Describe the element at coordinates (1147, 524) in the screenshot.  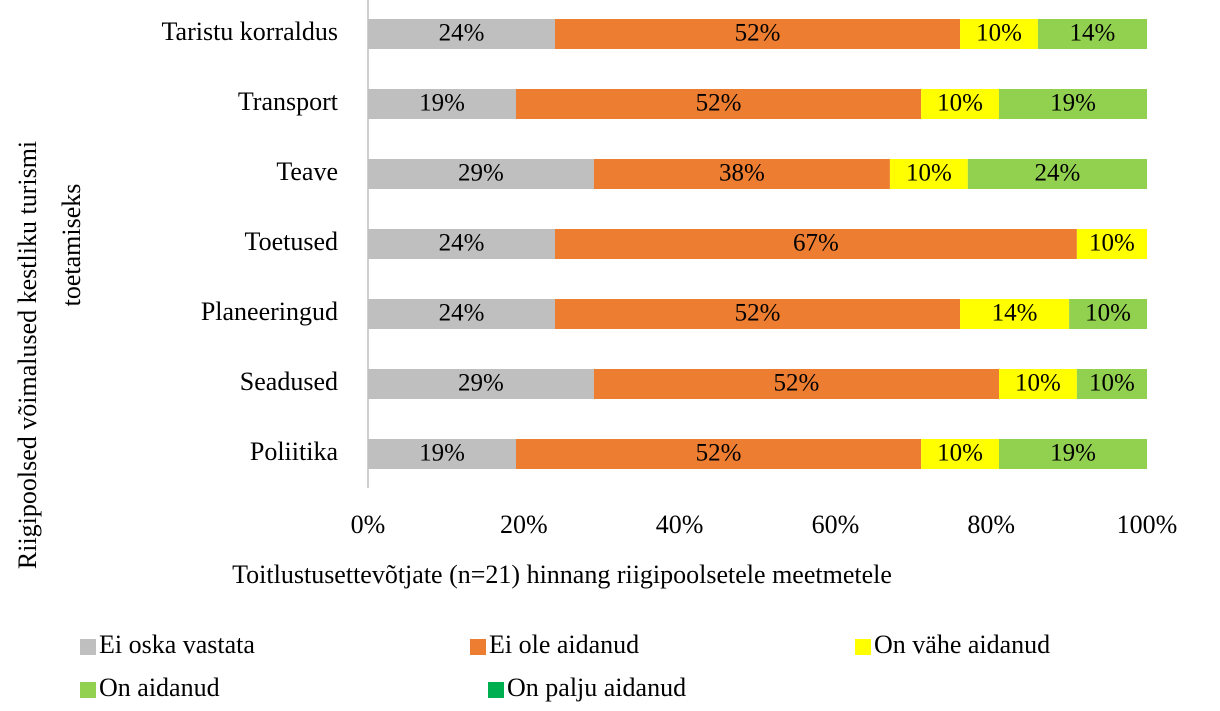
I see `x-tick-label: 100%` at that location.